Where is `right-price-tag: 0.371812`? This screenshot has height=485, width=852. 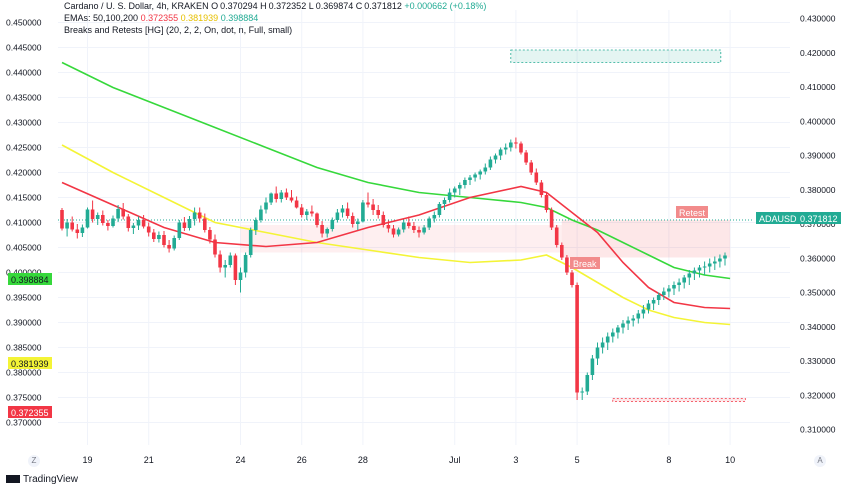
right-price-tag: 0.371812 is located at coordinates (819, 218).